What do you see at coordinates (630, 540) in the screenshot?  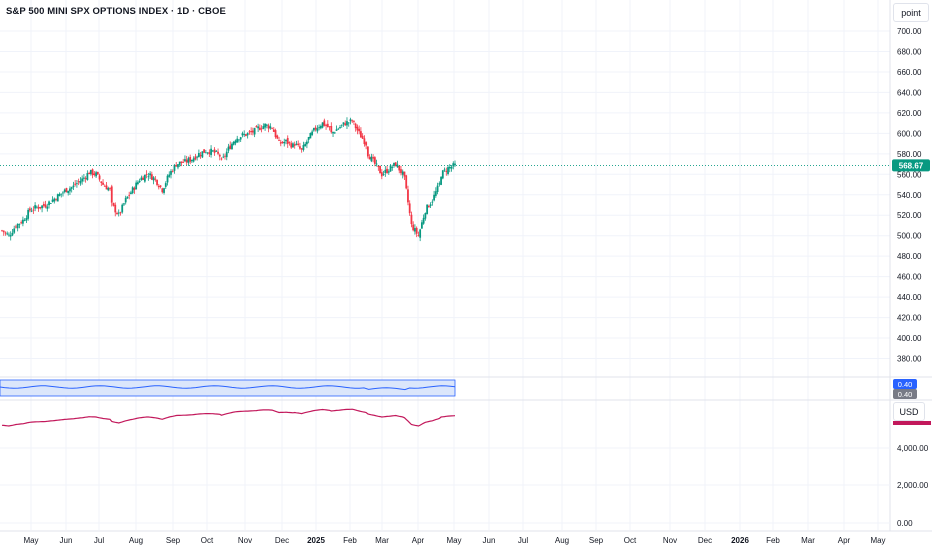 I see `time-axis-label: Oct` at bounding box center [630, 540].